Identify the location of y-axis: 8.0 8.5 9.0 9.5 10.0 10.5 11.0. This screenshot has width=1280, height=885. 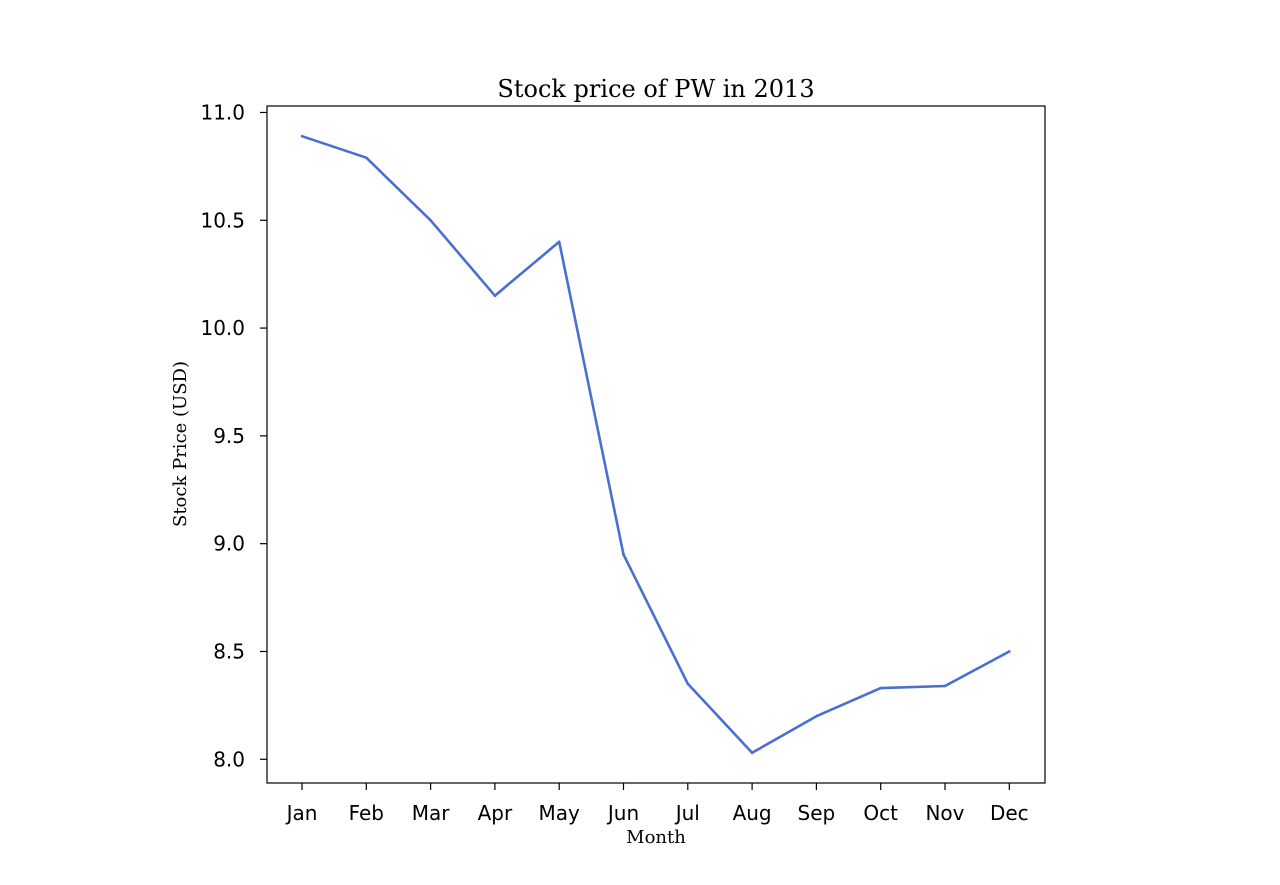
(233, 435).